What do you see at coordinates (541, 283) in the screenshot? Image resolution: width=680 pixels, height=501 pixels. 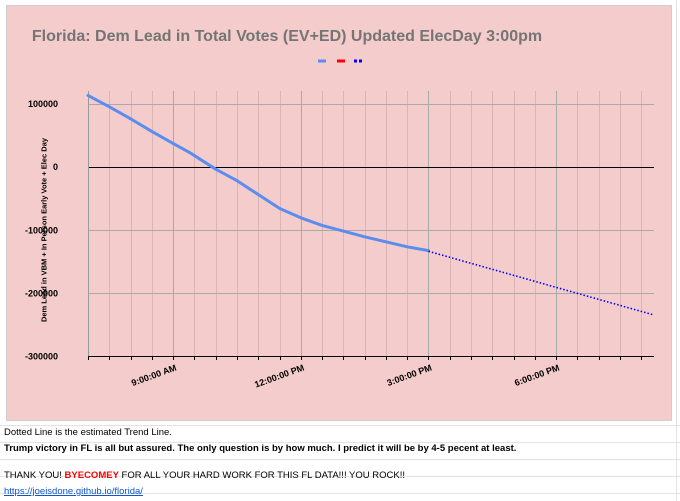 I see `trend-line-series` at bounding box center [541, 283].